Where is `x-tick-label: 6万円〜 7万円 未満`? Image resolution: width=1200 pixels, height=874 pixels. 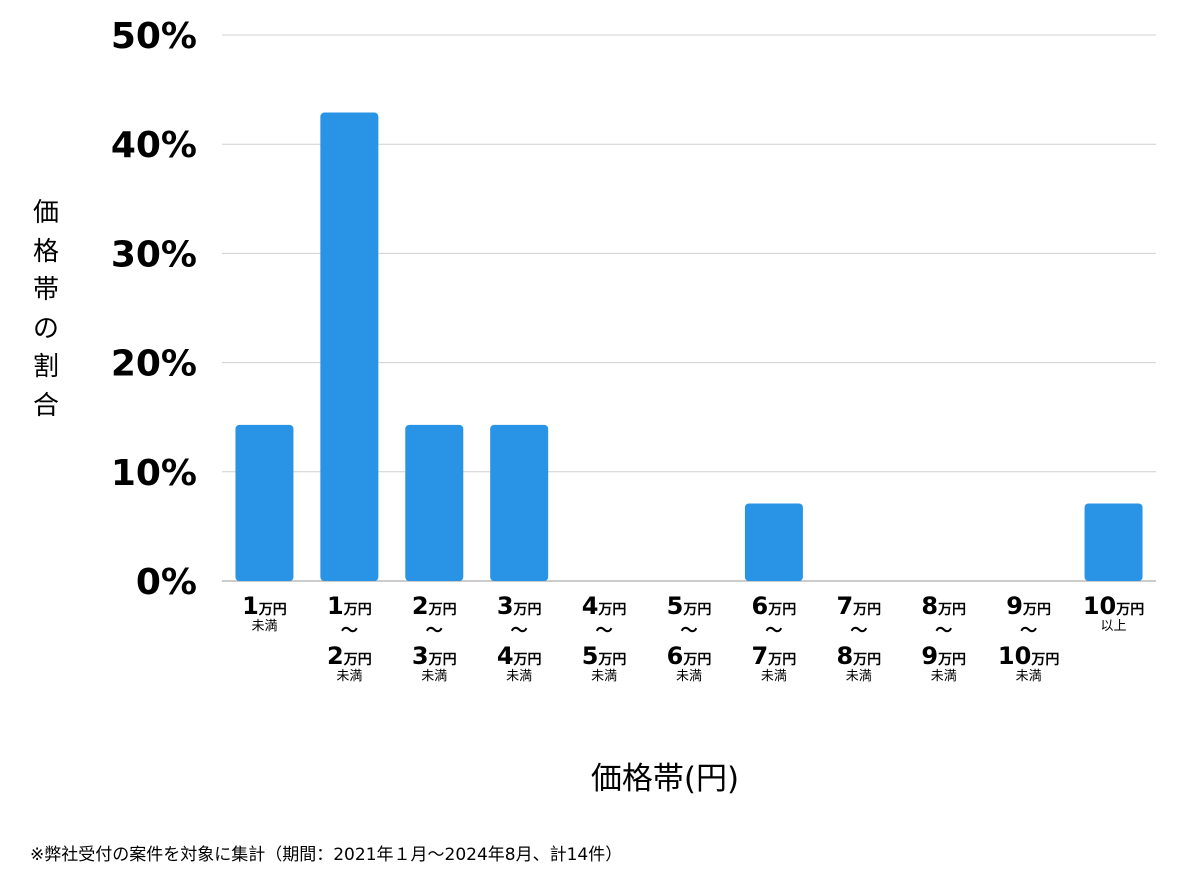
x-tick-label: 6万円〜 7万円 未満 is located at coordinates (774, 638).